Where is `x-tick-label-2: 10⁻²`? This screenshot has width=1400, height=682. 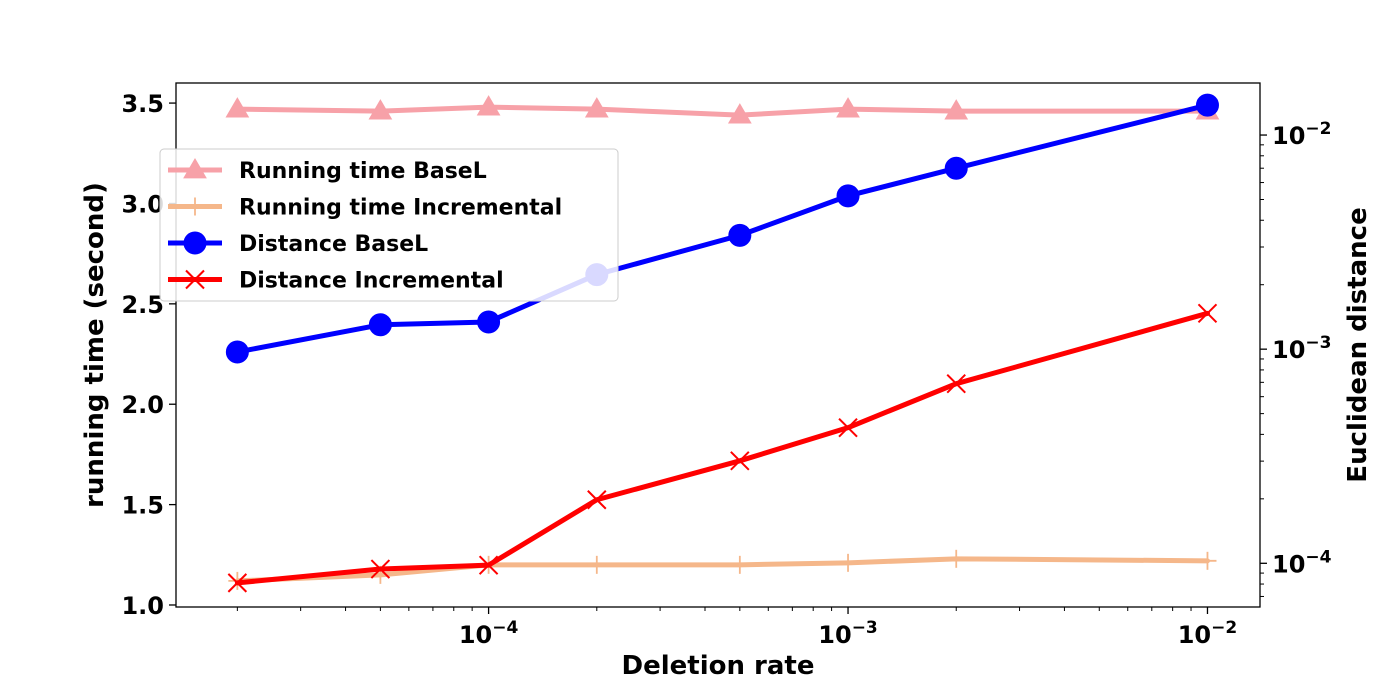
x-tick-label-2: 10⁻² is located at coordinates (1207, 633).